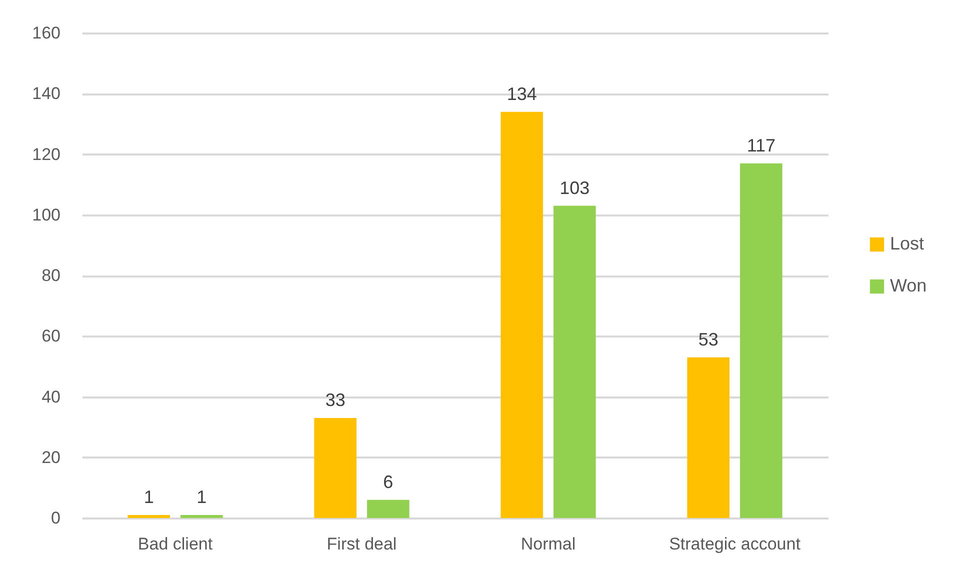  I want to click on x-tick-label: Strategic account, so click(735, 544).